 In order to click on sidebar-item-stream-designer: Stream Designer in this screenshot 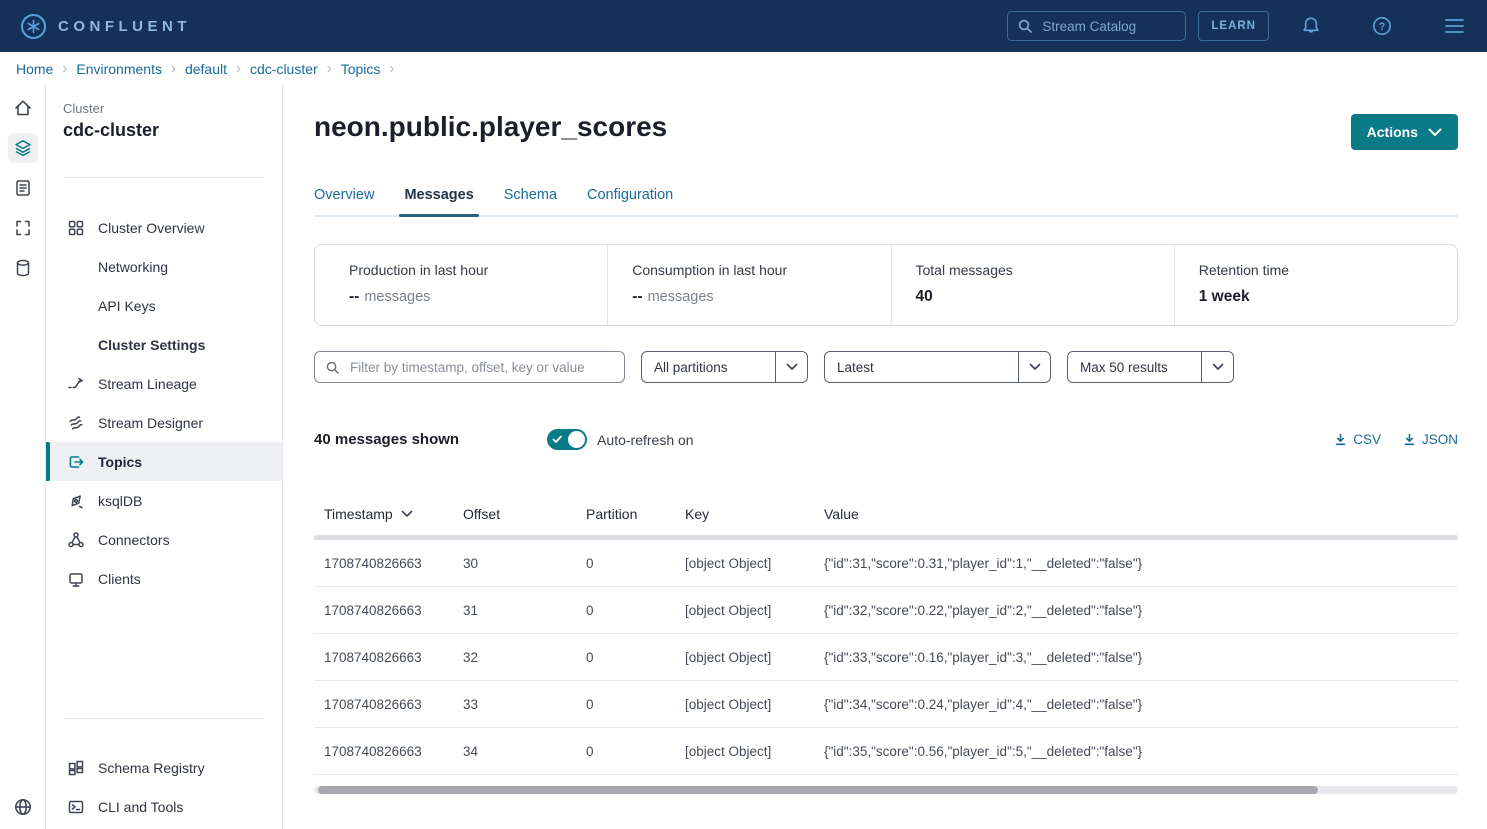, I will do `click(164, 422)`.